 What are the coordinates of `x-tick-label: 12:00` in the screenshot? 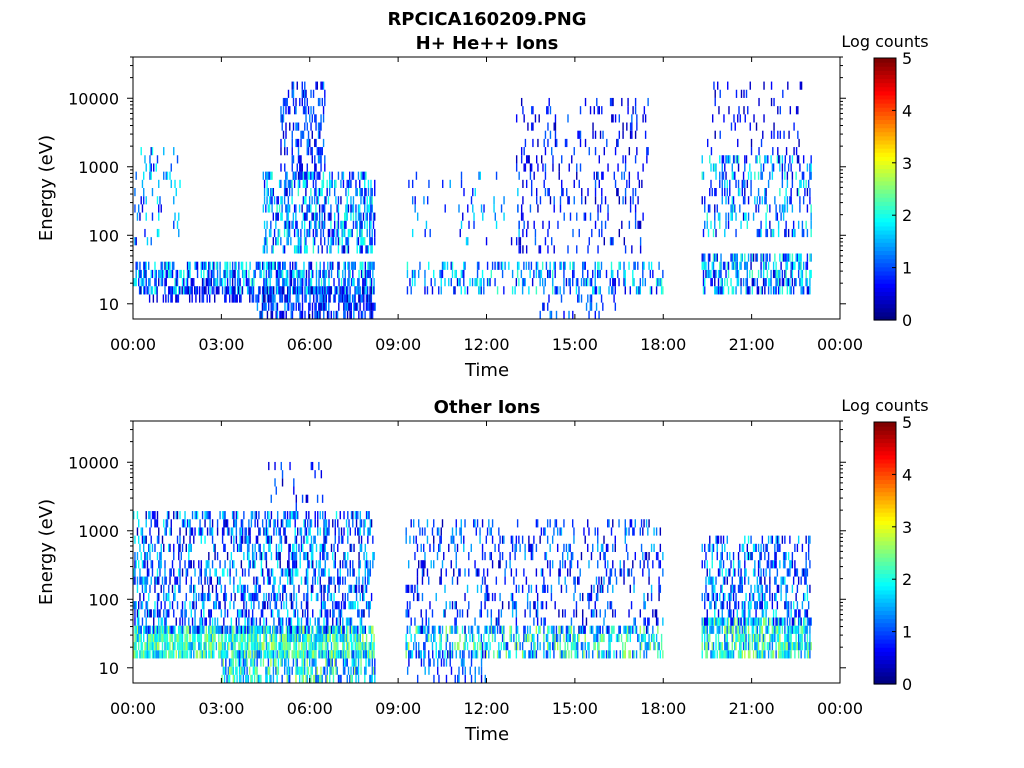 It's located at (486, 344).